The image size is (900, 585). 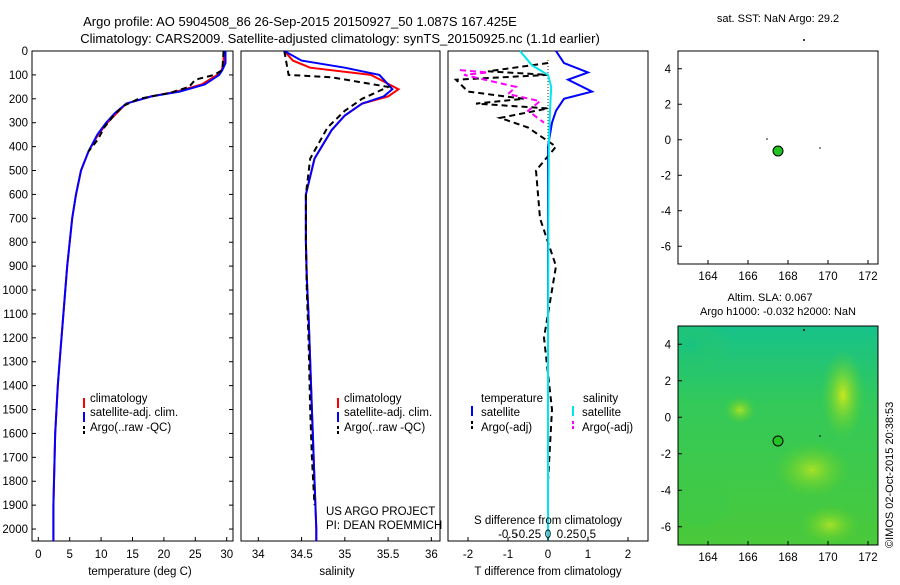 What do you see at coordinates (600, 399) in the screenshot?
I see `legend-salinity-header: salinity` at bounding box center [600, 399].